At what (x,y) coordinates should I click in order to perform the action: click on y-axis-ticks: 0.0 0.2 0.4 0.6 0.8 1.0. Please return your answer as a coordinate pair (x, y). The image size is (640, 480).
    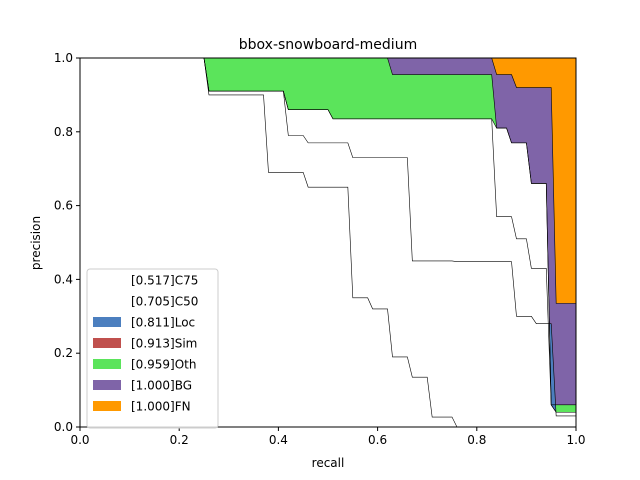
    Looking at the image, I should click on (67, 242).